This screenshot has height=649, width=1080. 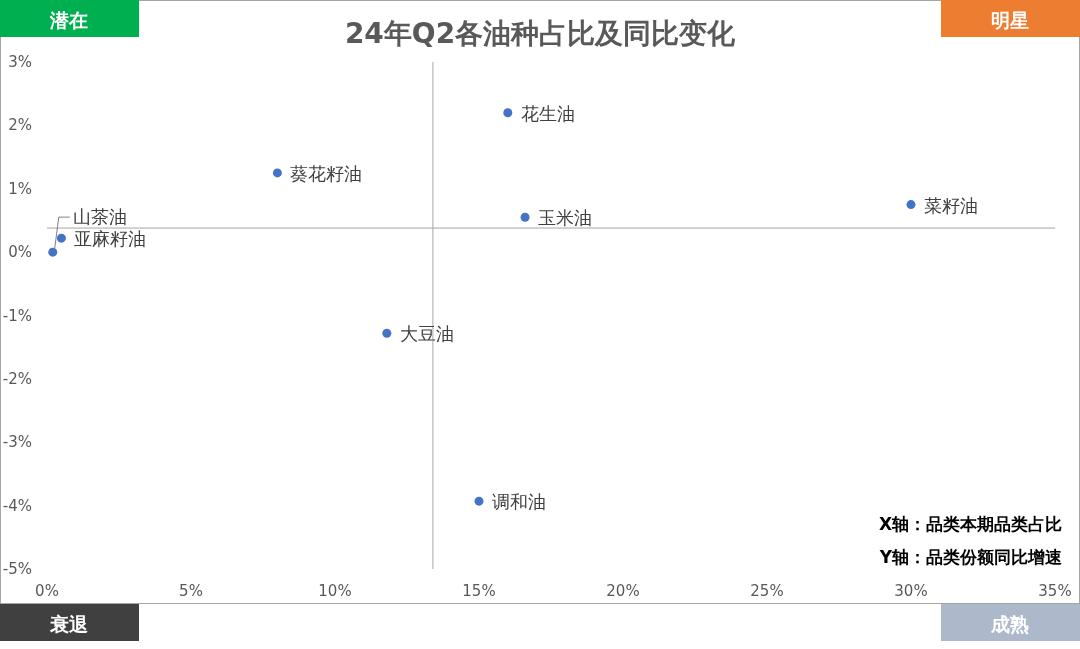 What do you see at coordinates (426, 334) in the screenshot?
I see `series-label: 大豆油` at bounding box center [426, 334].